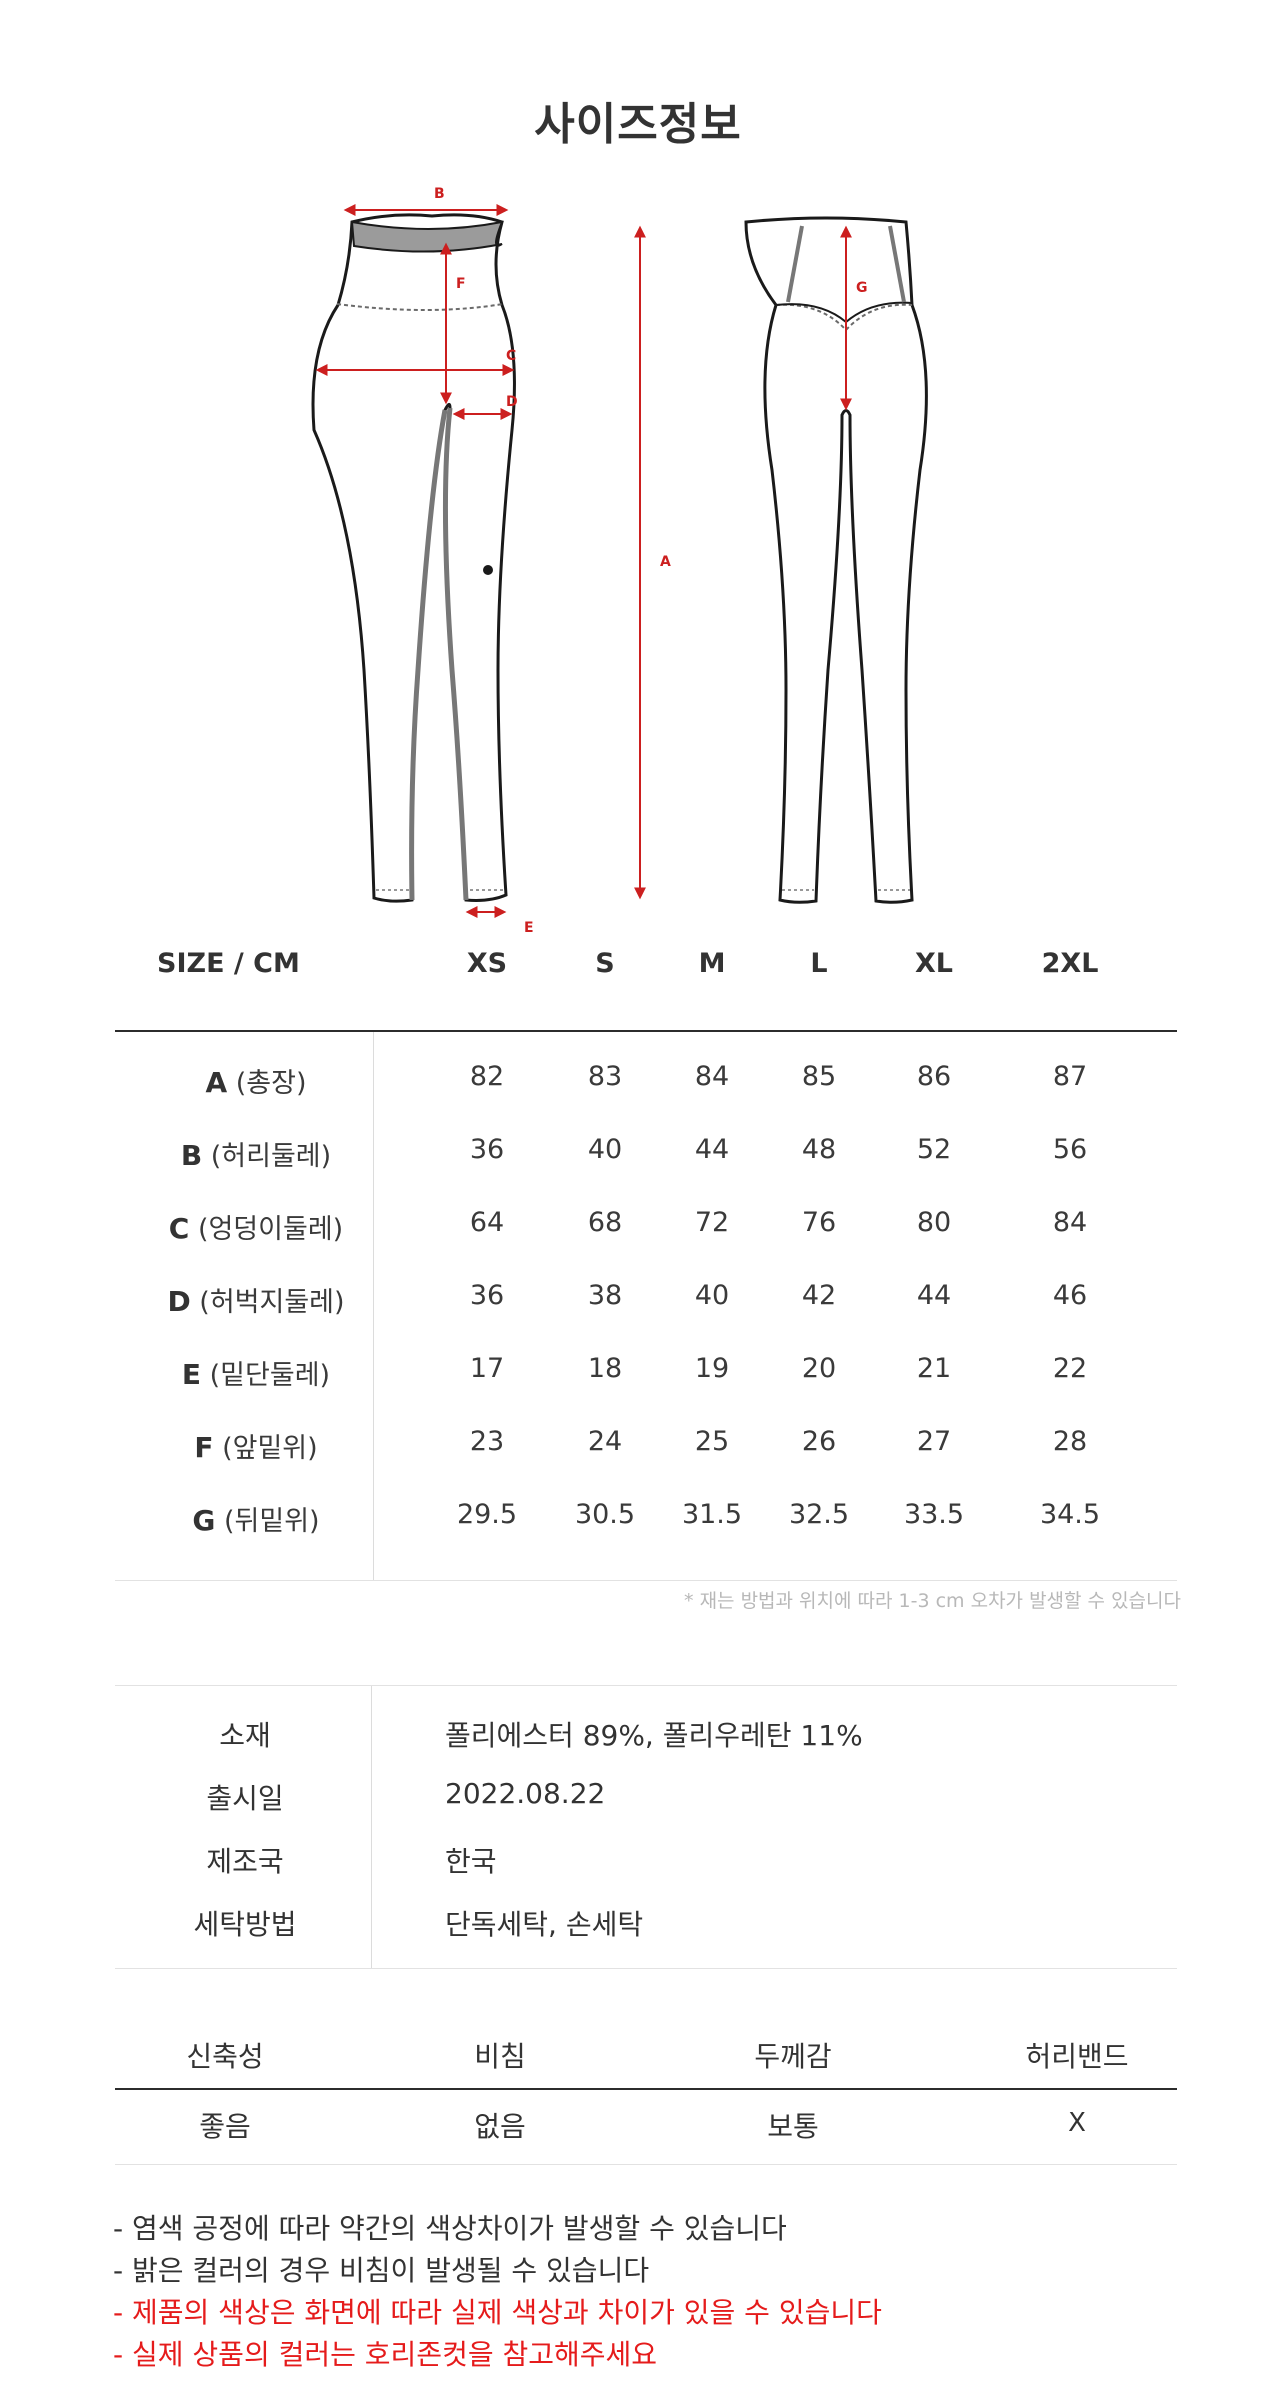  What do you see at coordinates (638, 124) in the screenshot?
I see `page-title: 사이즈정보` at bounding box center [638, 124].